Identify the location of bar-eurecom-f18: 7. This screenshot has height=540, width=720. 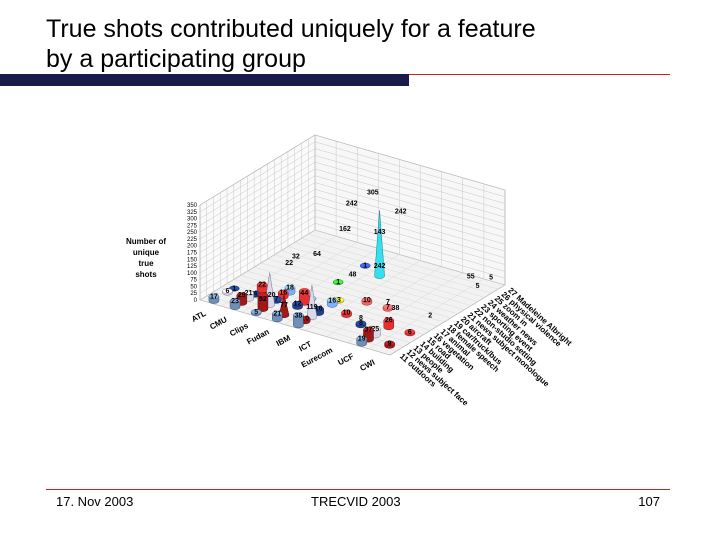
(388, 308).